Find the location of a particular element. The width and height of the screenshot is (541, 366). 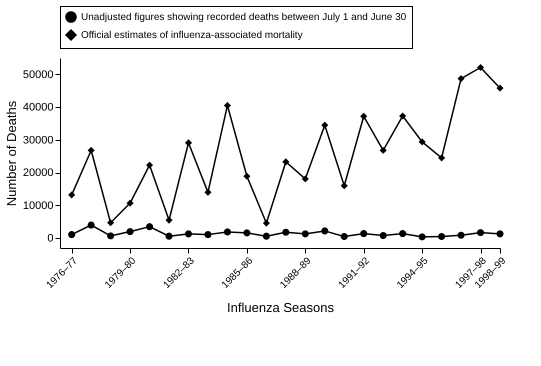

y-tick-label: 30000 is located at coordinates (38, 140).